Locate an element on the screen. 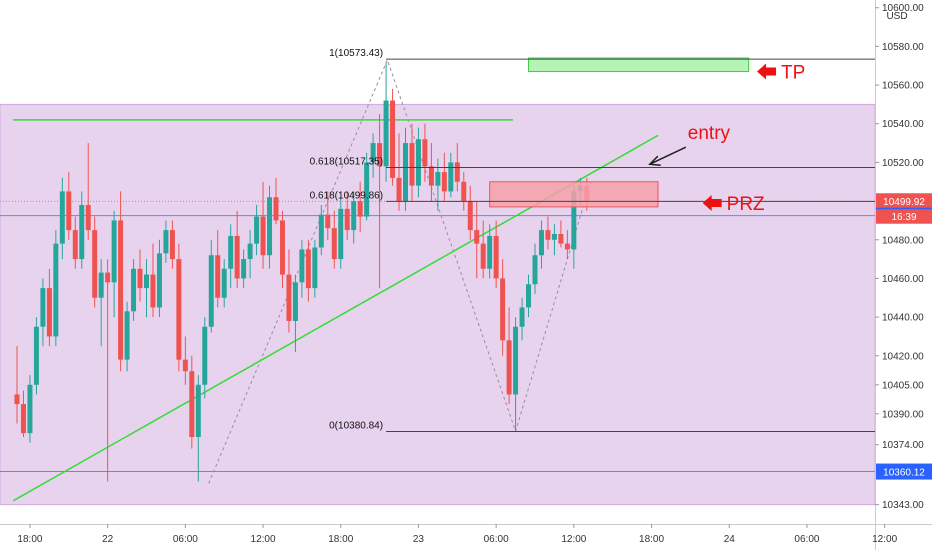 Image resolution: width=932 pixels, height=550 pixels. prz-zone is located at coordinates (574, 194).